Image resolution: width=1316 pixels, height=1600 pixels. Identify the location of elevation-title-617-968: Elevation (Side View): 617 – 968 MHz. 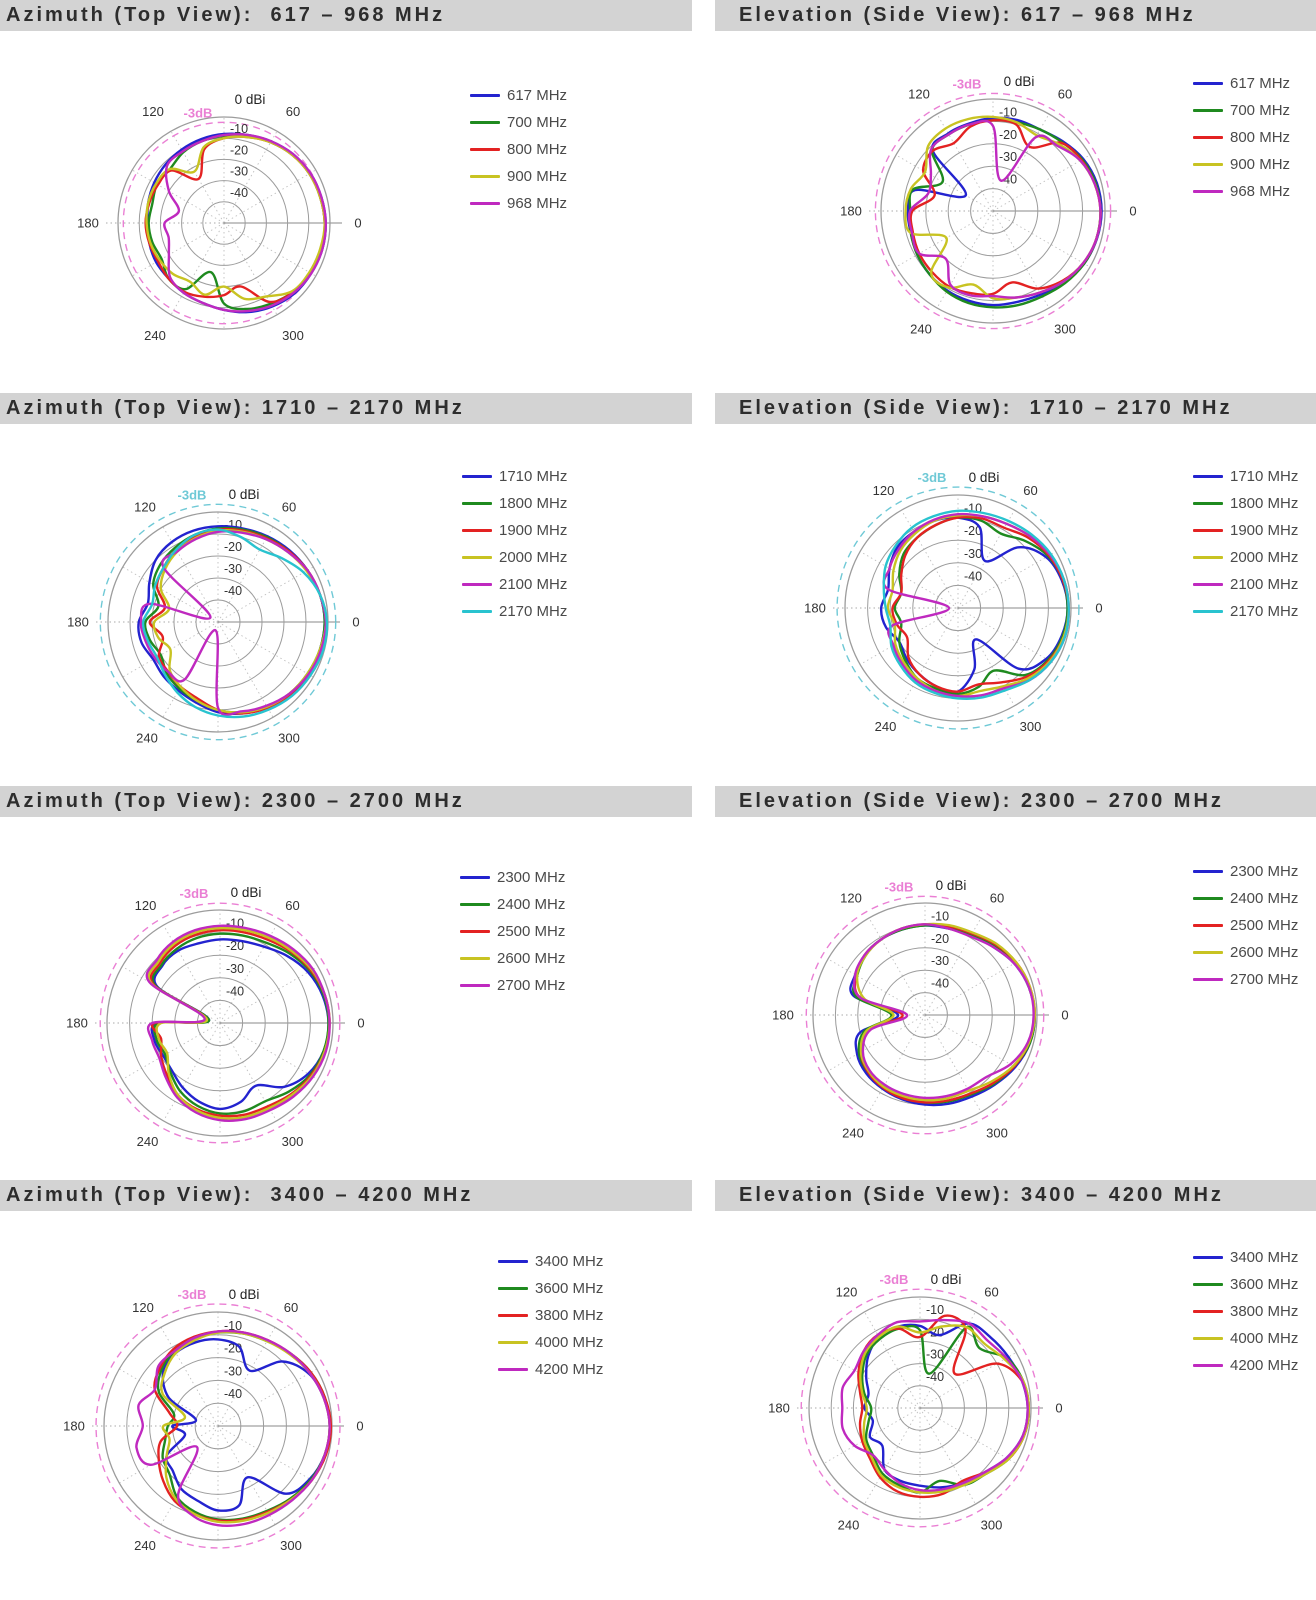
(1015, 15).